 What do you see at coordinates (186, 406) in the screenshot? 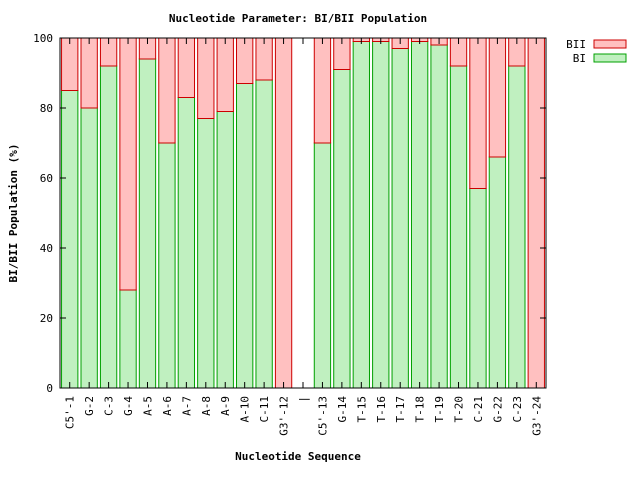
I see `x-tick-label-6: A-7` at bounding box center [186, 406].